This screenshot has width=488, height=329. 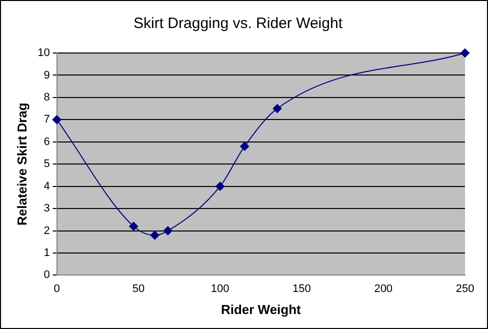 I want to click on x-tick-label: 200, so click(x=383, y=288).